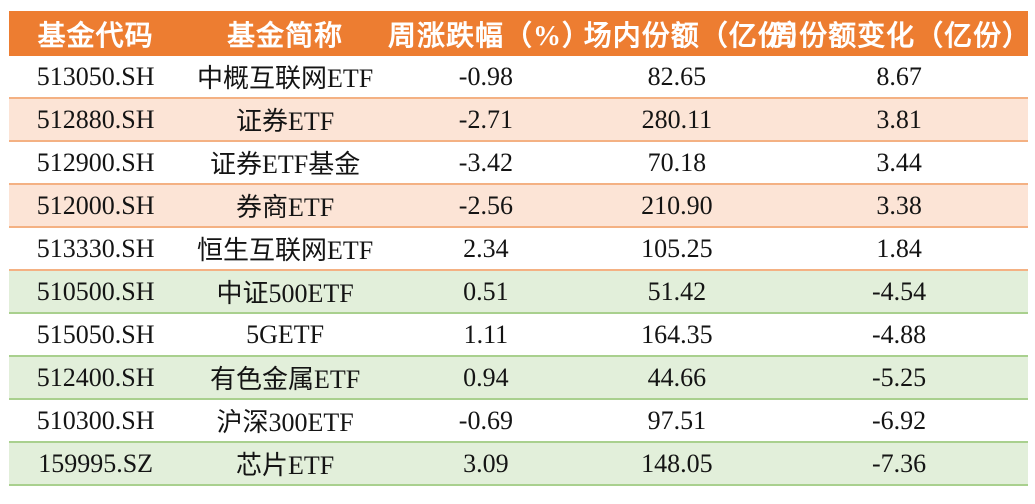 Image resolution: width=1035 pixels, height=504 pixels. Describe the element at coordinates (285, 334) in the screenshot. I see `fund-name-cell: 5GETF` at that location.